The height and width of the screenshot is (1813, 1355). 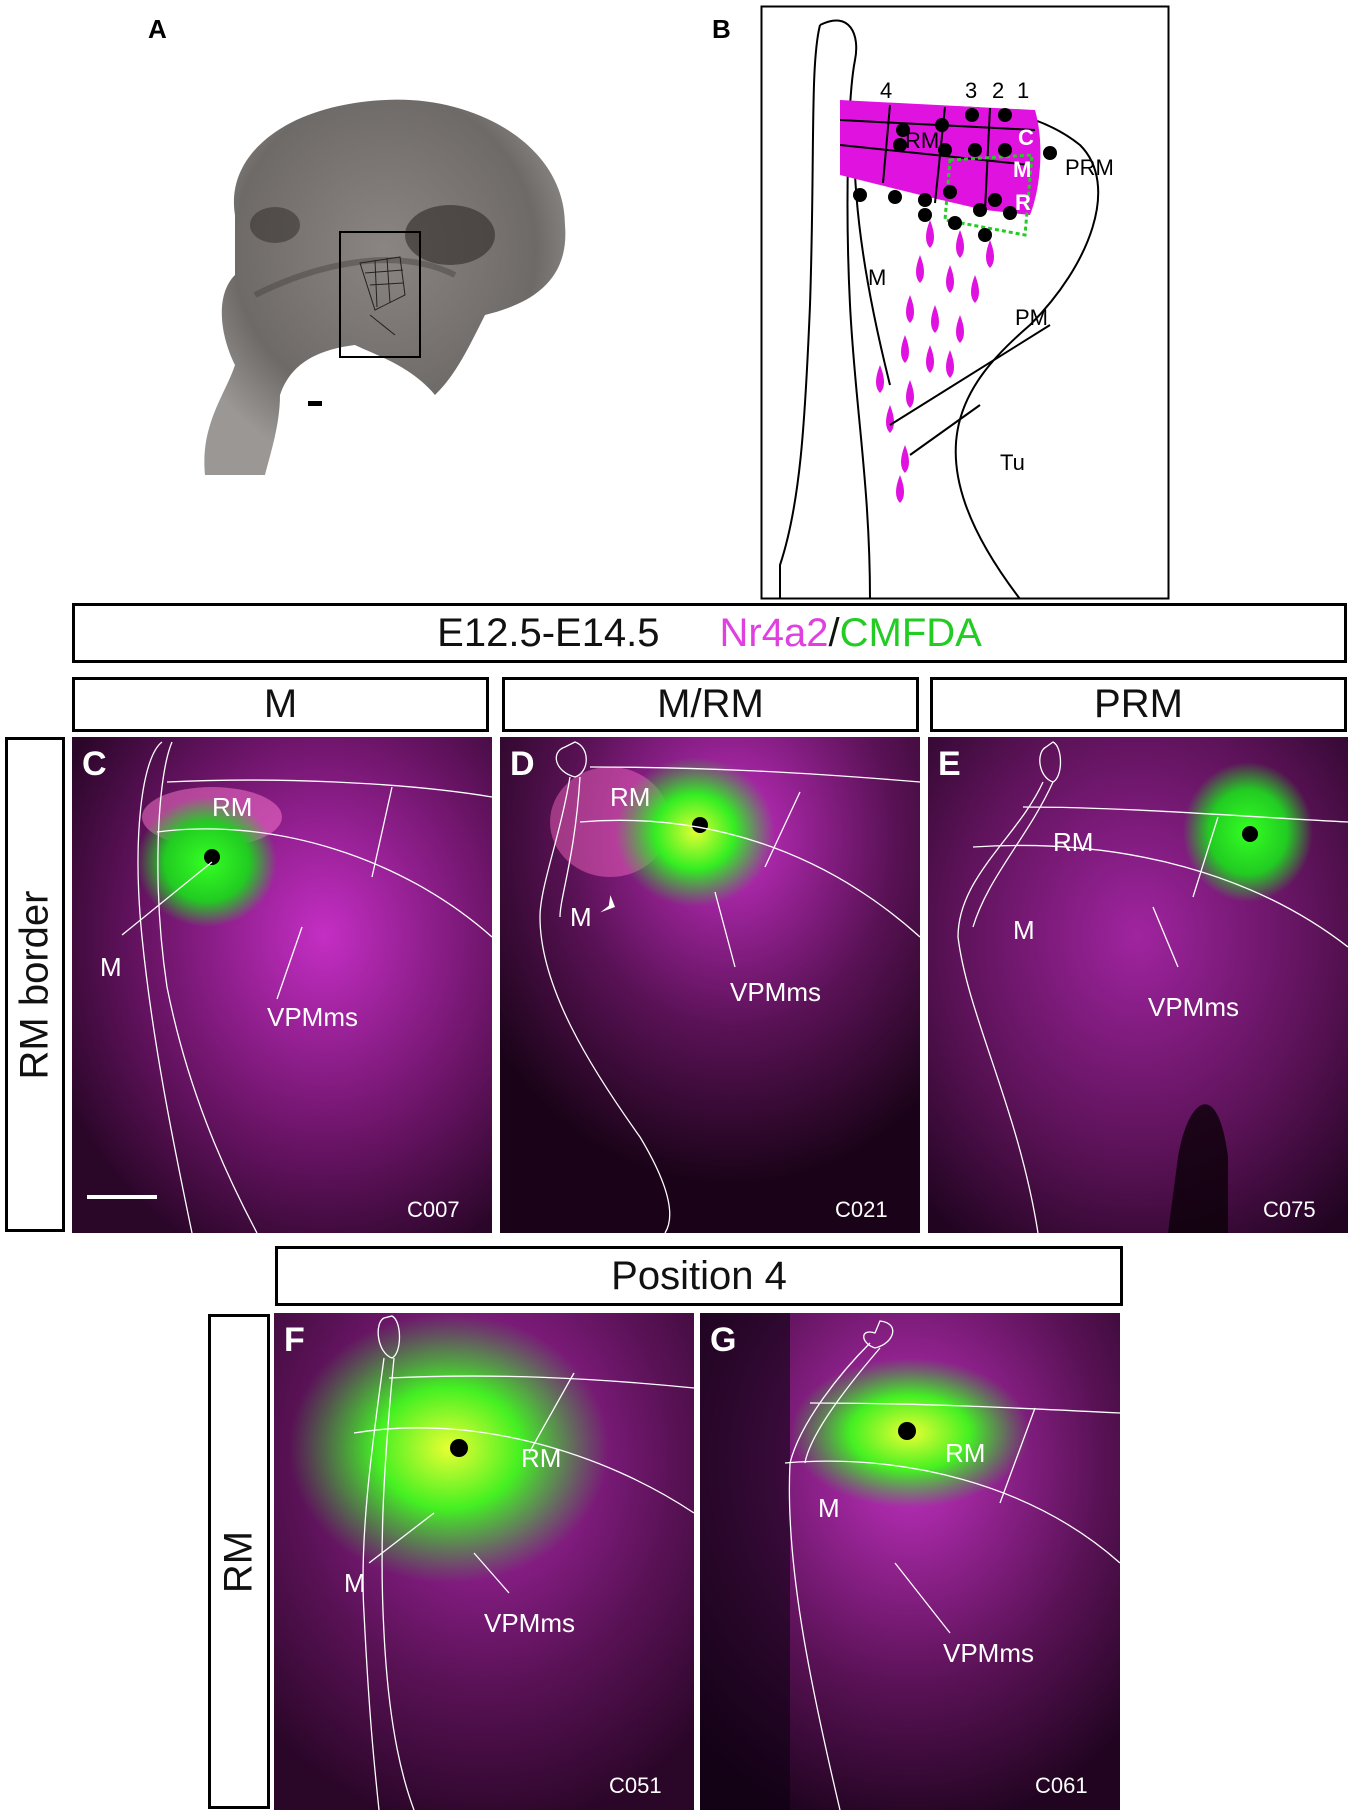 I want to click on b-label-m-sub: M, so click(x=1022, y=169).